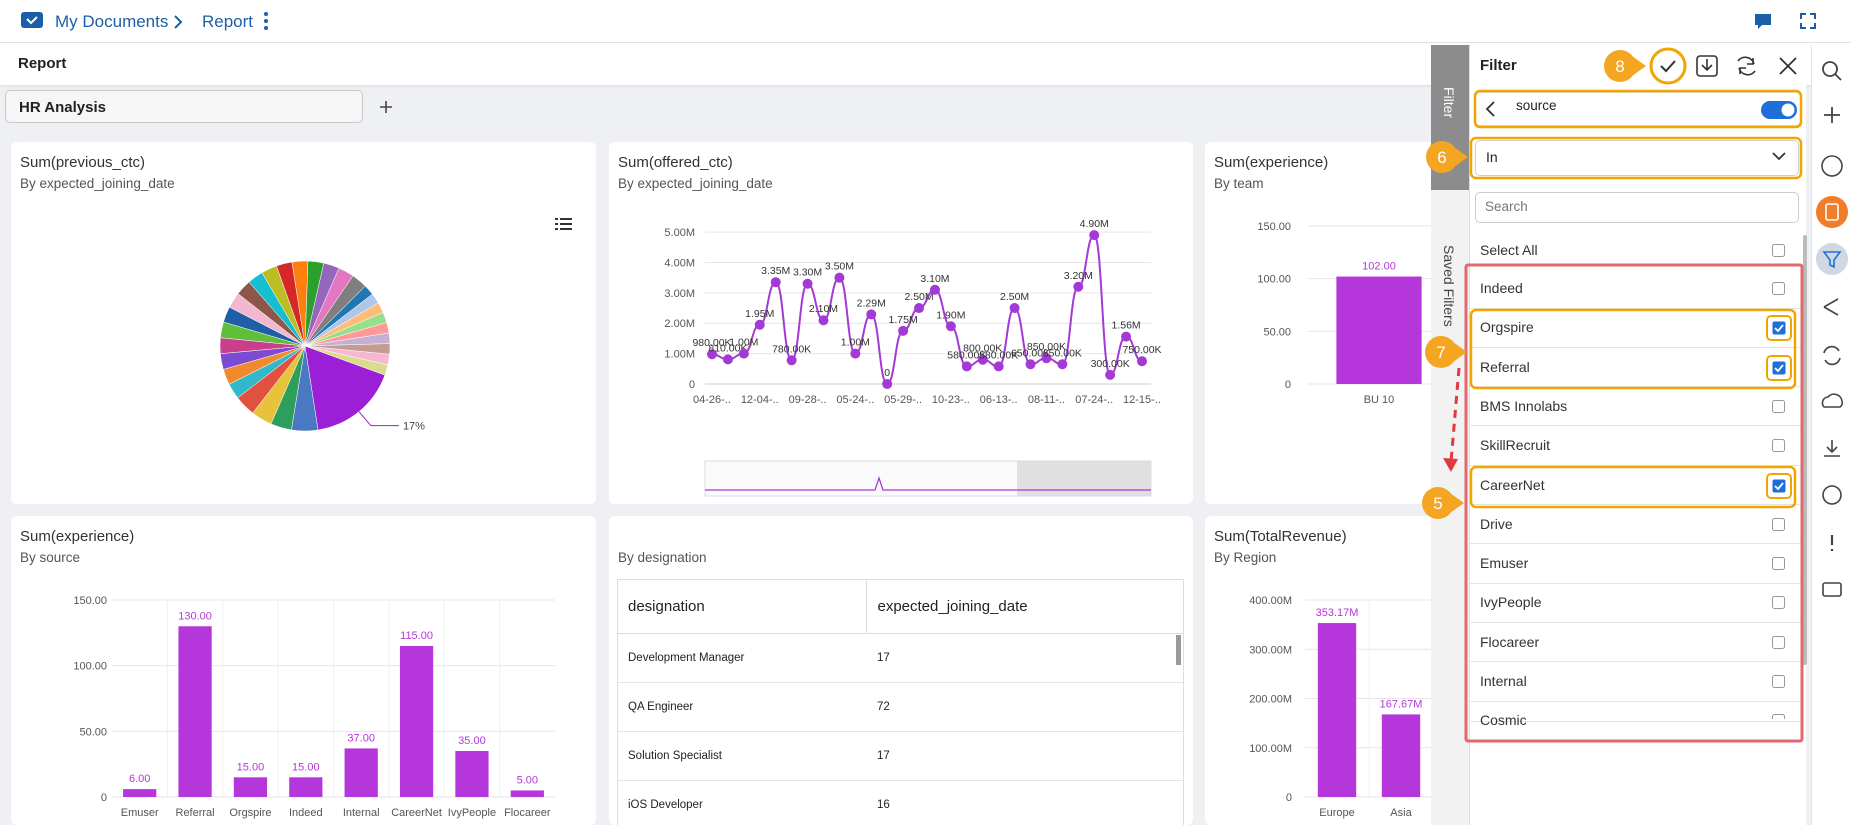 Image resolution: width=1851 pixels, height=825 pixels. What do you see at coordinates (1619, 66) in the screenshot?
I see `callout-number: 8` at bounding box center [1619, 66].